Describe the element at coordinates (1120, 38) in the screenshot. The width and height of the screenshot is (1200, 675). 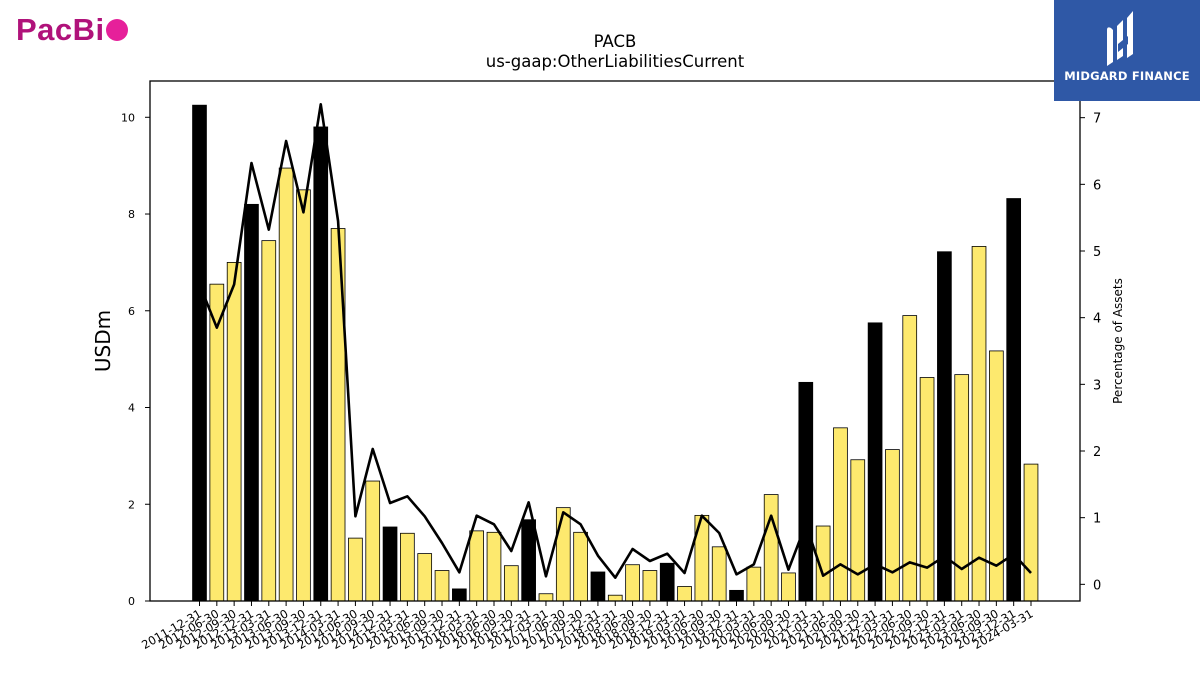
I see `midgard-logo-icon` at that location.